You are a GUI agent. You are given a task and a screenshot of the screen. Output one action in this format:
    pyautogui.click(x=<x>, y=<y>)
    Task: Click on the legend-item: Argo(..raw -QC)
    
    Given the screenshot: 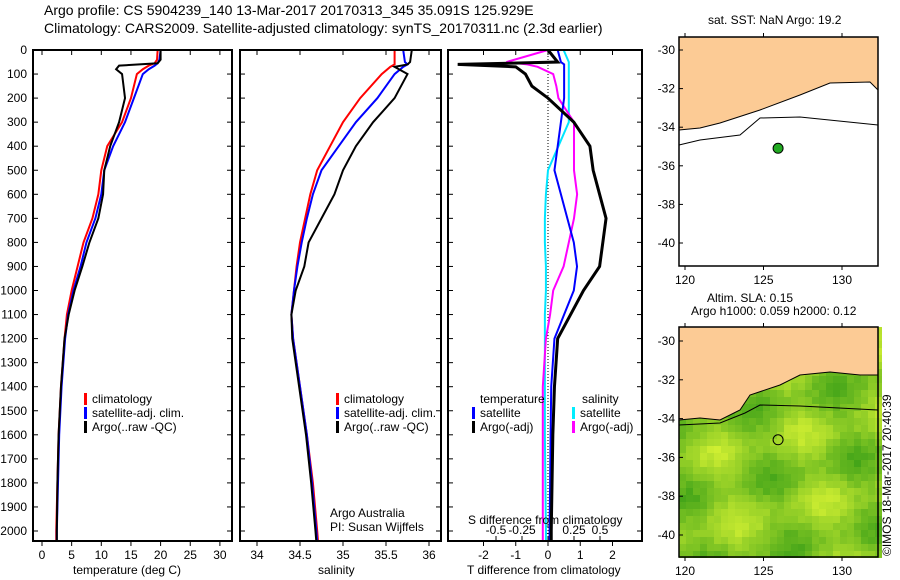 What is the action you would take?
    pyautogui.click(x=134, y=427)
    